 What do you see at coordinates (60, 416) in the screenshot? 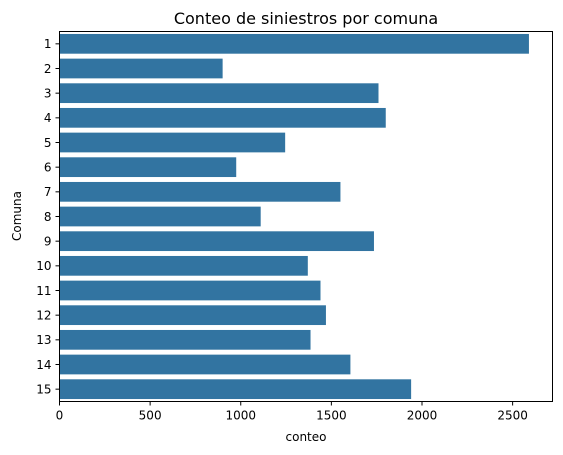
I see `x-tick-label: 0` at bounding box center [60, 416].